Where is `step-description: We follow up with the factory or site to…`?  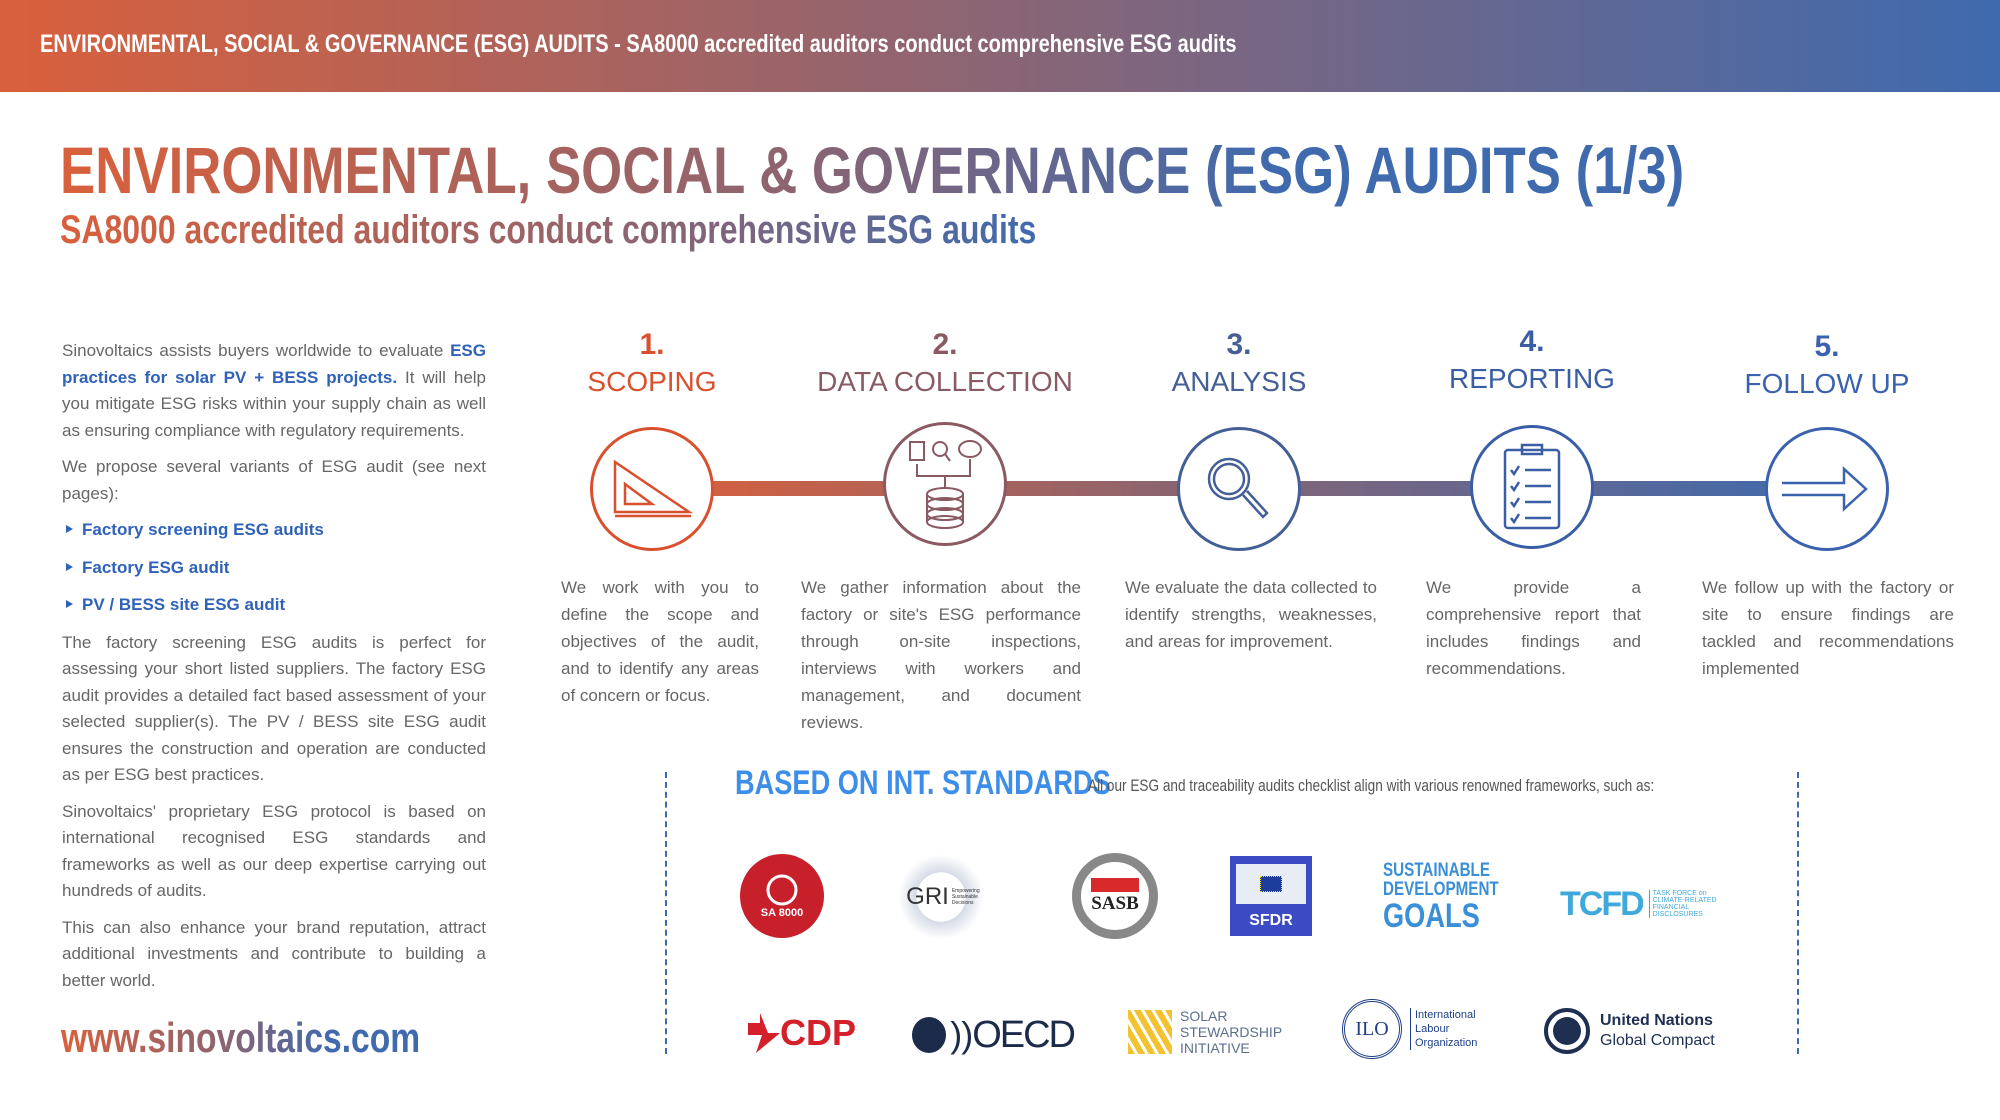
step-description: We follow up with the factory or site to… is located at coordinates (1828, 628).